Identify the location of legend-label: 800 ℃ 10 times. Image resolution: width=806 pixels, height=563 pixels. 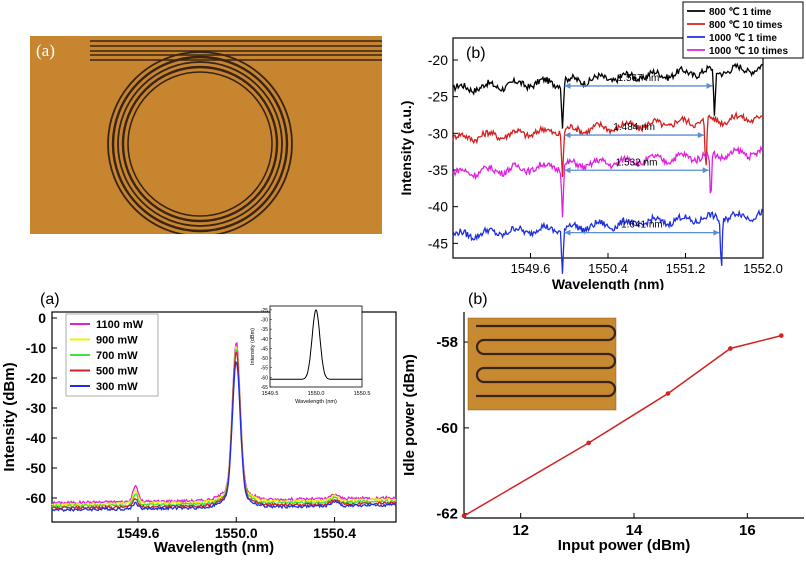
(746, 25).